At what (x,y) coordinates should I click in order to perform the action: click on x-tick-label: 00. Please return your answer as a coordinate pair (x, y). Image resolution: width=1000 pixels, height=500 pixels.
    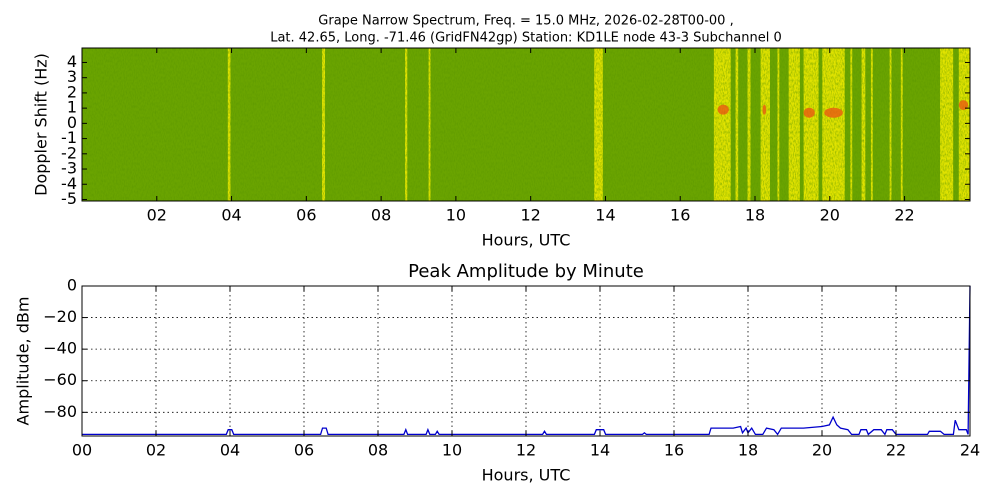
    Looking at the image, I should click on (82, 450).